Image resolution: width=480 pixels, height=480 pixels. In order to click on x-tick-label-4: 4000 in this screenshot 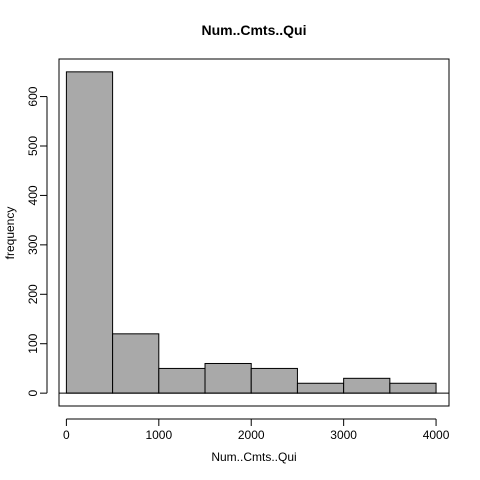, I will do `click(436, 435)`.